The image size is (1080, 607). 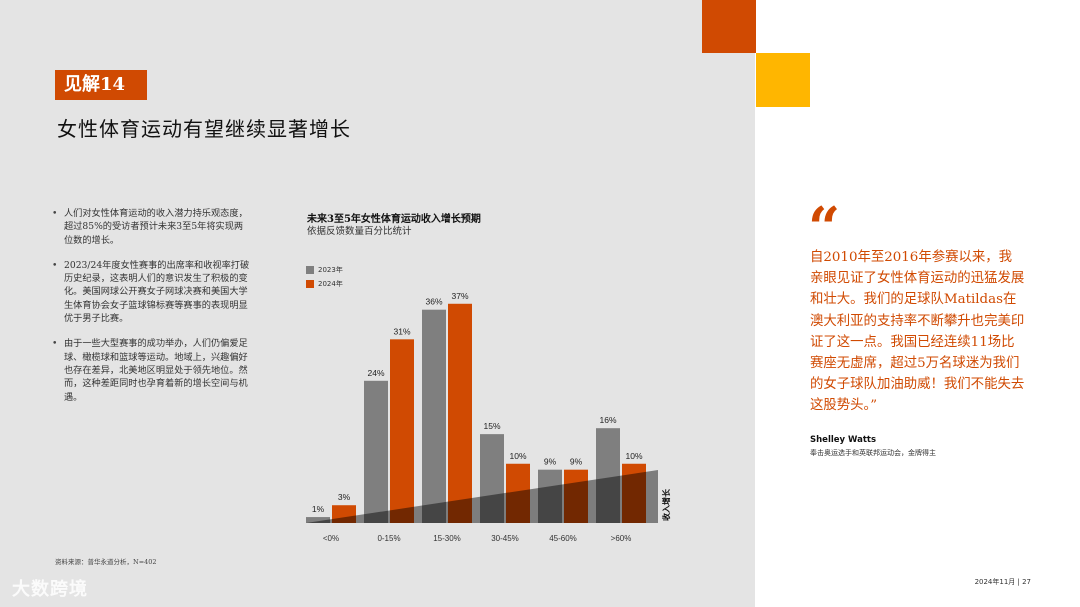 What do you see at coordinates (318, 509) in the screenshot?
I see `data-label: 1%` at bounding box center [318, 509].